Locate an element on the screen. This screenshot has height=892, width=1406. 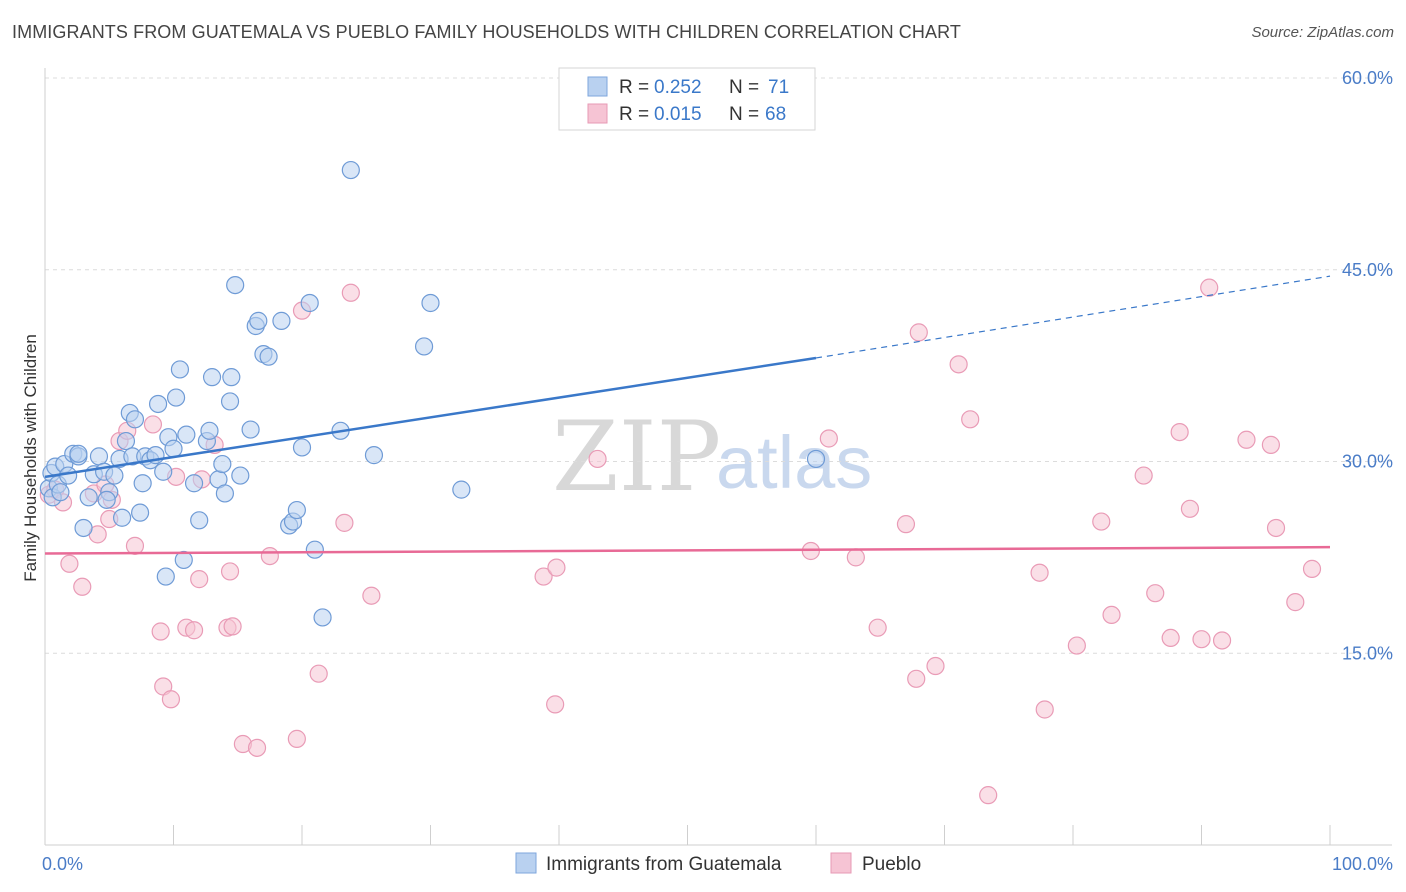
x-tick-label-0: 0.0% is located at coordinates (62, 864).